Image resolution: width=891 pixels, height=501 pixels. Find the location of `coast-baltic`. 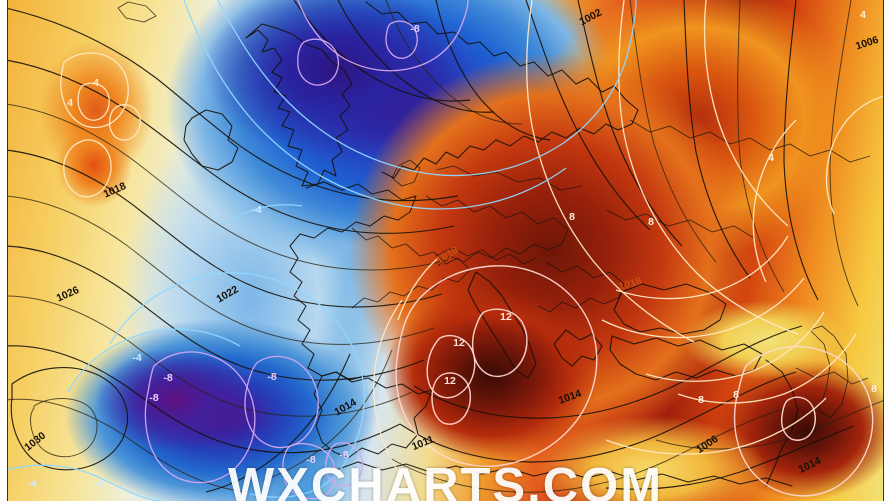

coast-baltic is located at coordinates (509, 178).